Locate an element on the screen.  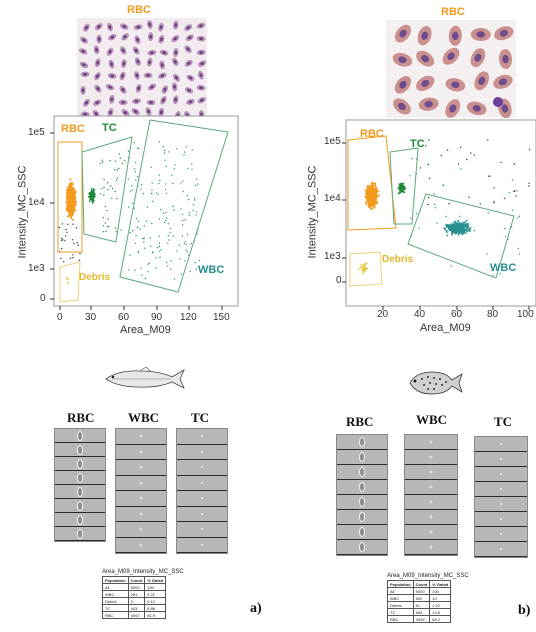
table-row: All 5000 100 is located at coordinates (419, 591).